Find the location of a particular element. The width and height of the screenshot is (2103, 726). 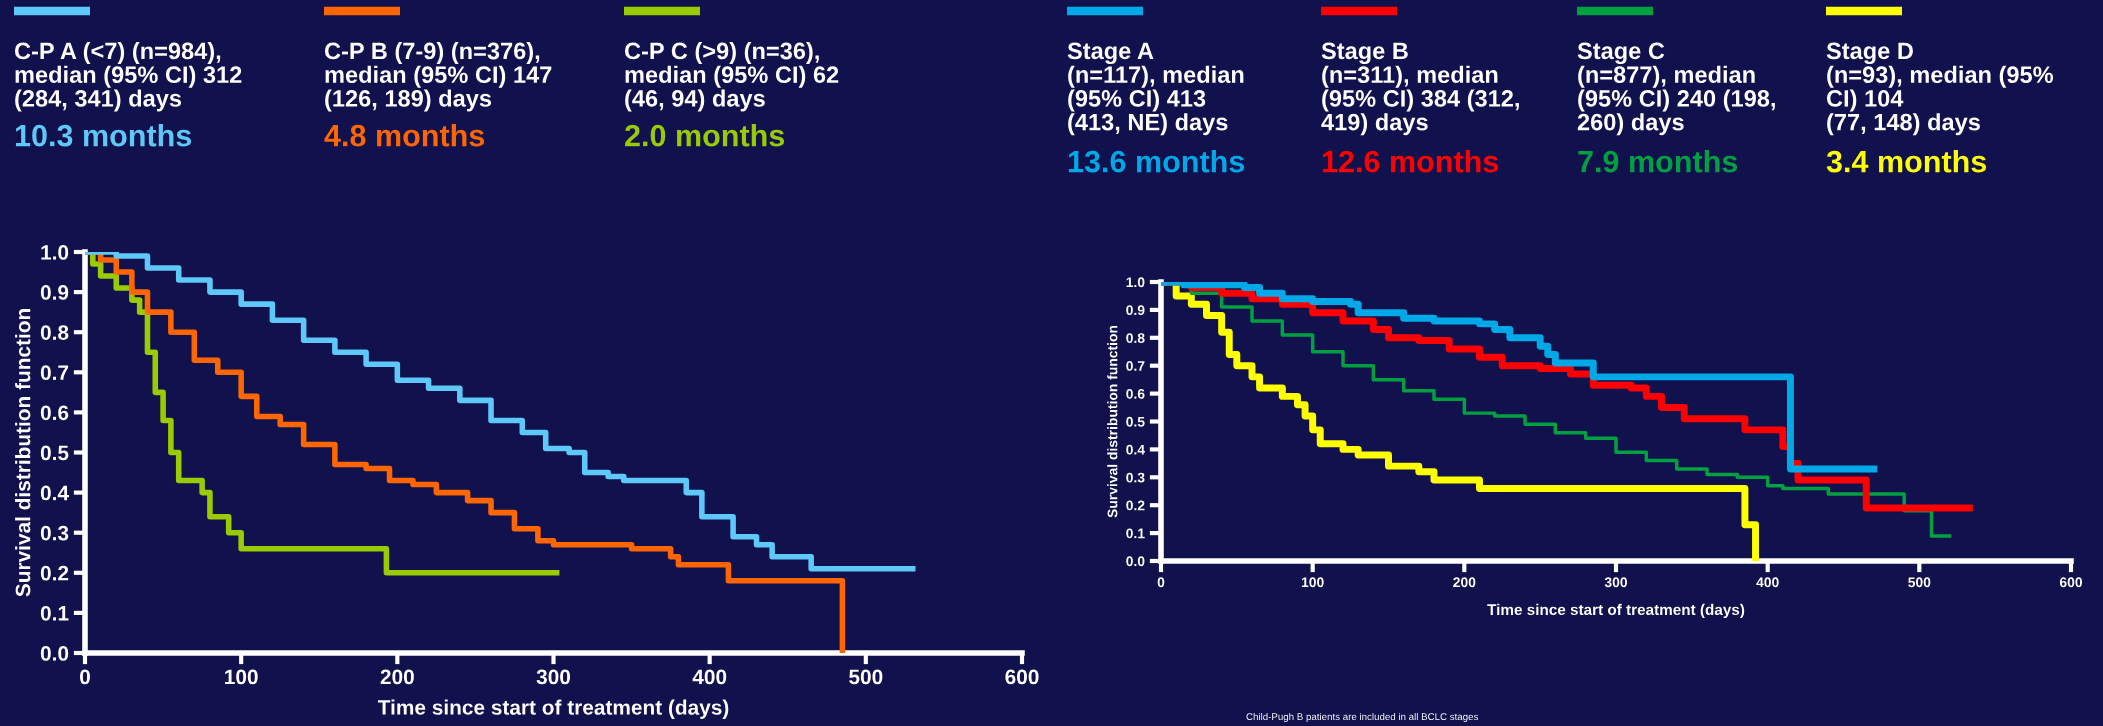

legend-label: Stage A (n=117), median (95% CI) 413 (413, NE) days is located at coordinates (1155, 89).